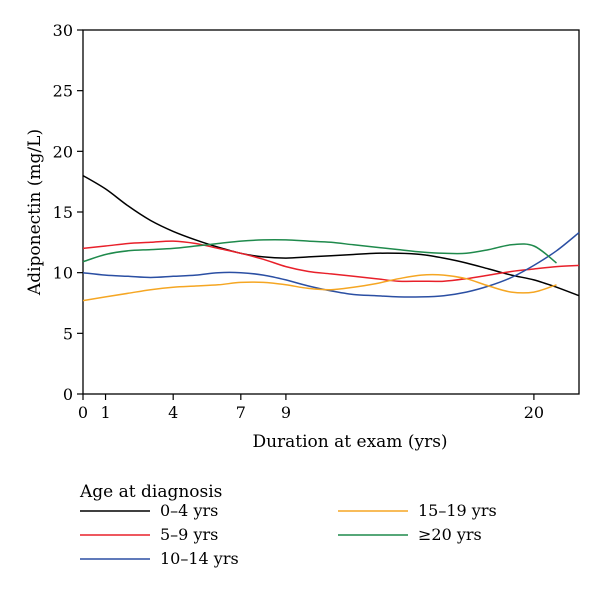  I want to click on x-tick-label: 7, so click(241, 412).